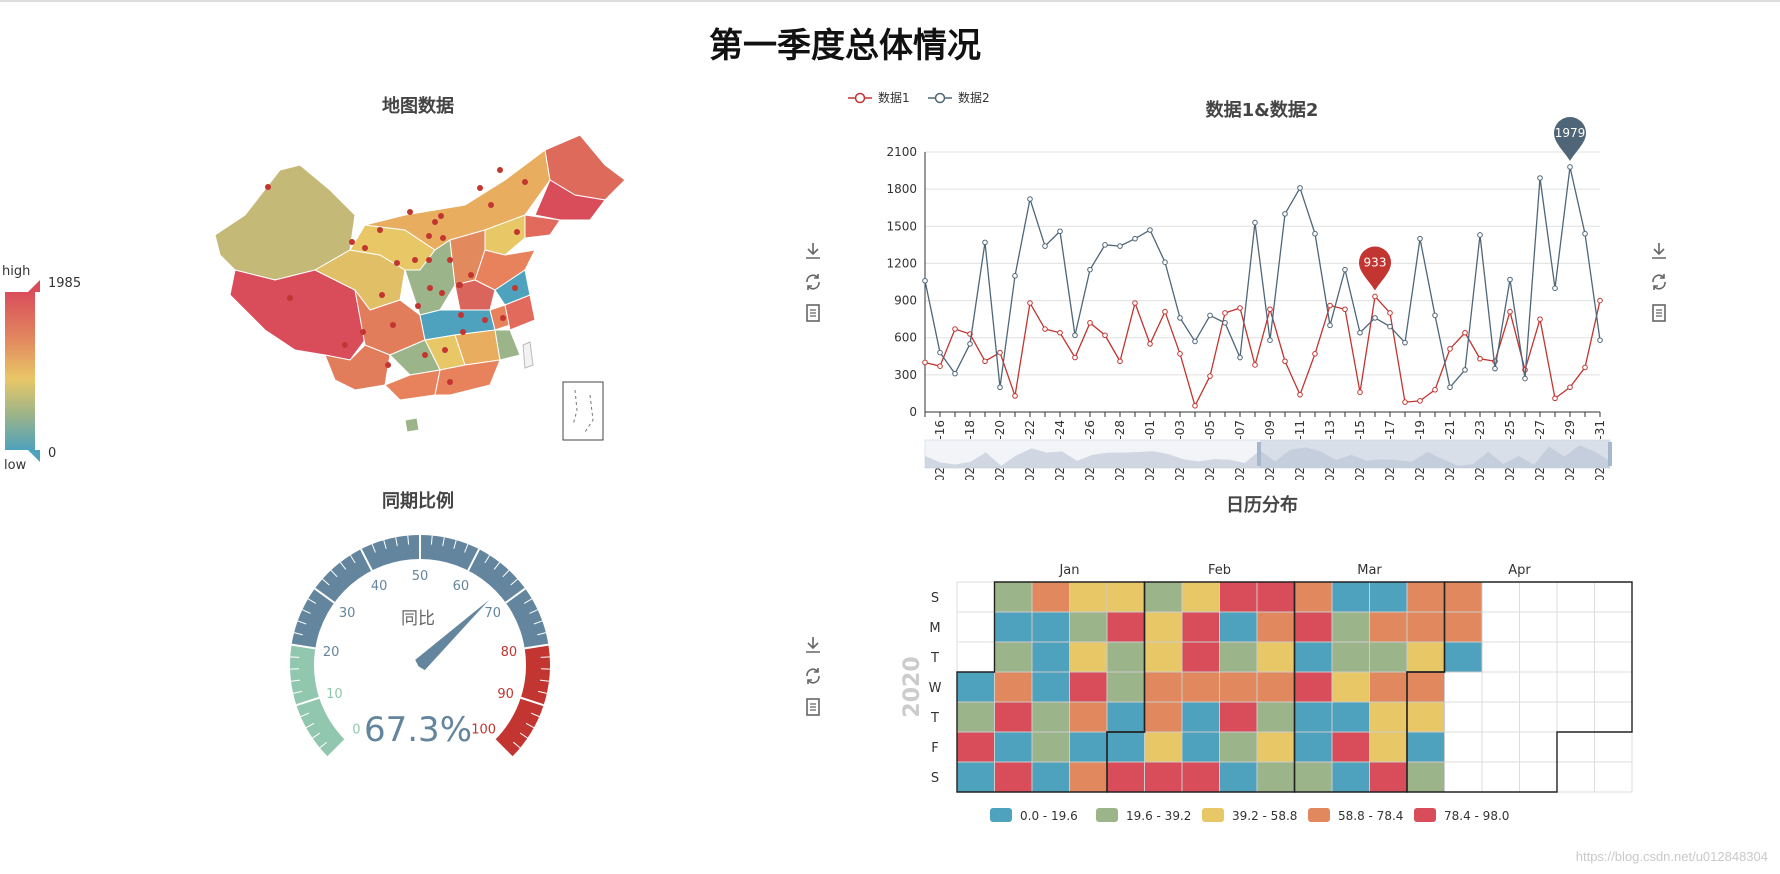 This screenshot has width=1780, height=874. What do you see at coordinates (901, 263) in the screenshot?
I see `y-tick-label: 1200` at bounding box center [901, 263].